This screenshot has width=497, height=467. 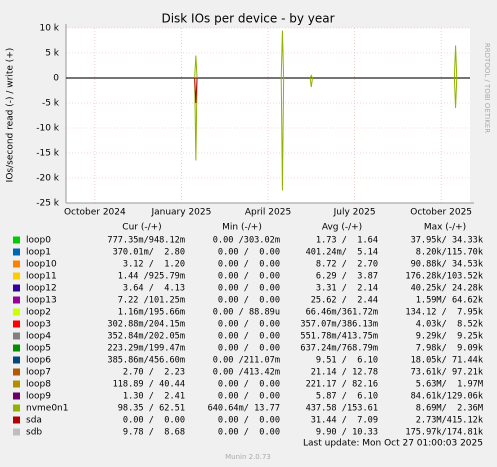 What do you see at coordinates (48, 204) in the screenshot?
I see `y-tick-label: -25 k` at bounding box center [48, 204].